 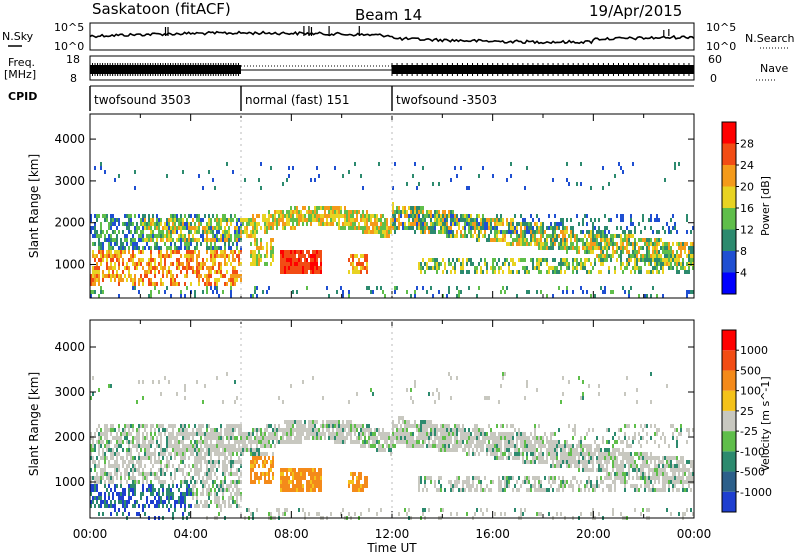 What do you see at coordinates (747, 208) in the screenshot?
I see `power-colorbar-tick: 16` at bounding box center [747, 208].